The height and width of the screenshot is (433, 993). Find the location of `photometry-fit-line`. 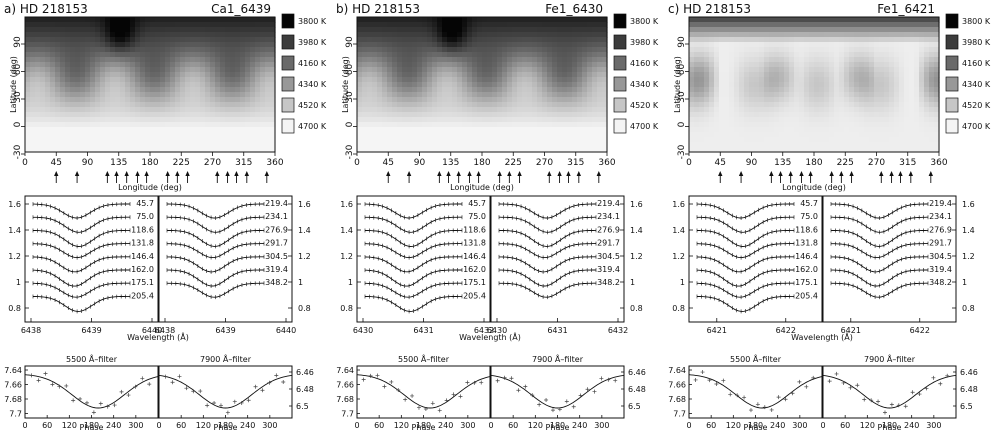

photometry-fit-line is located at coordinates (225, 391).